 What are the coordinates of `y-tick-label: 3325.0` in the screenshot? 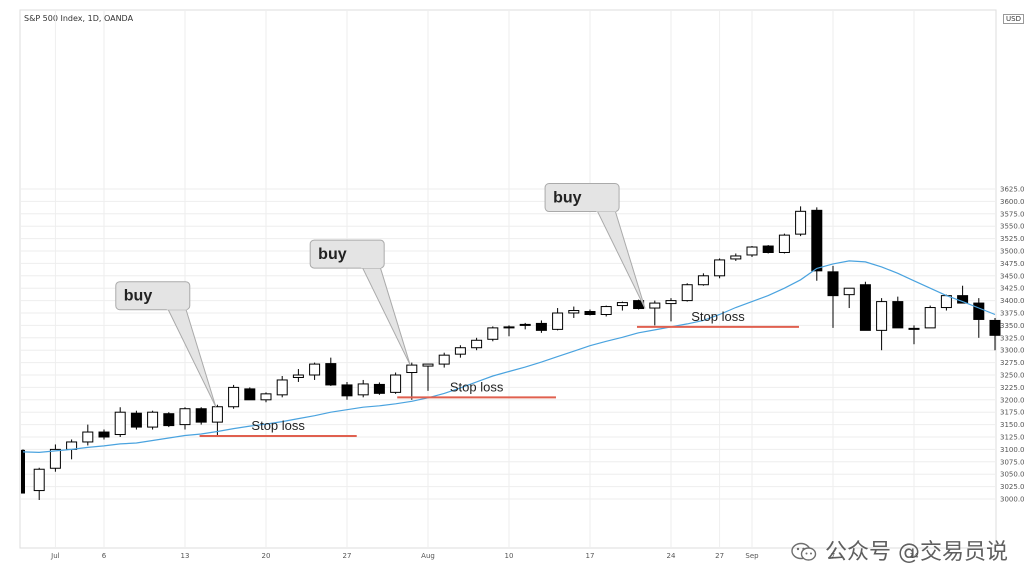 It's located at (1012, 338).